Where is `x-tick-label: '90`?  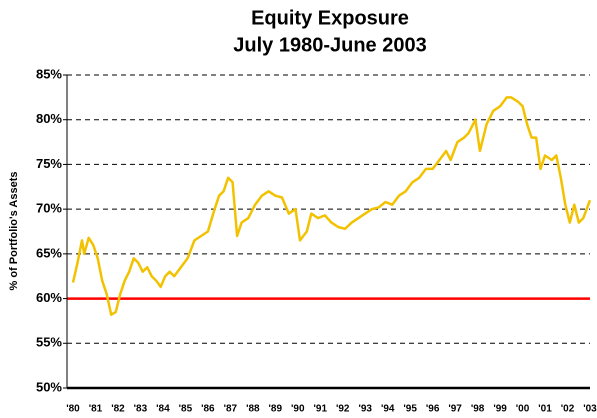 x-tick-label: '90 is located at coordinates (298, 409).